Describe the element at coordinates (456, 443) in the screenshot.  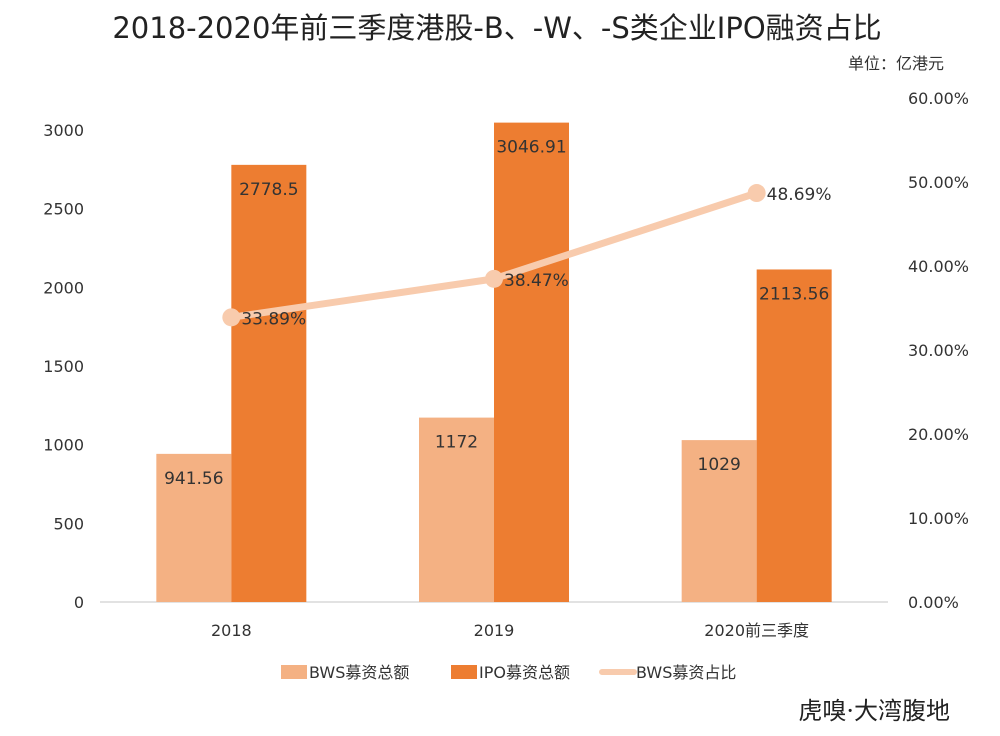
I see `bar-data-label: 1172` at that location.